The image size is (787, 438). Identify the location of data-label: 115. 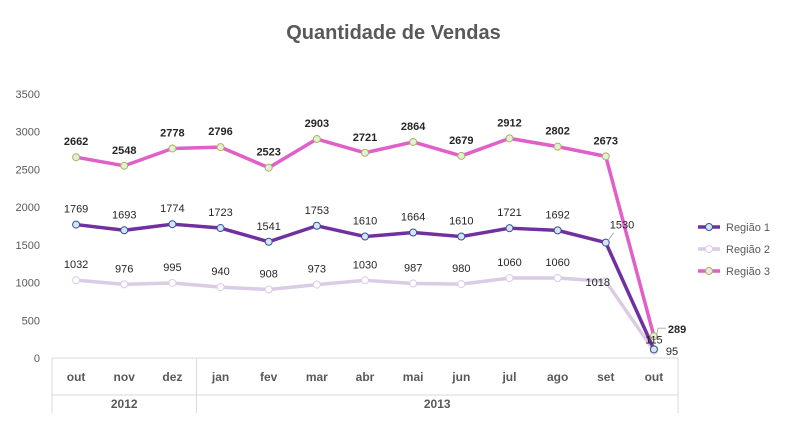
(654, 340).